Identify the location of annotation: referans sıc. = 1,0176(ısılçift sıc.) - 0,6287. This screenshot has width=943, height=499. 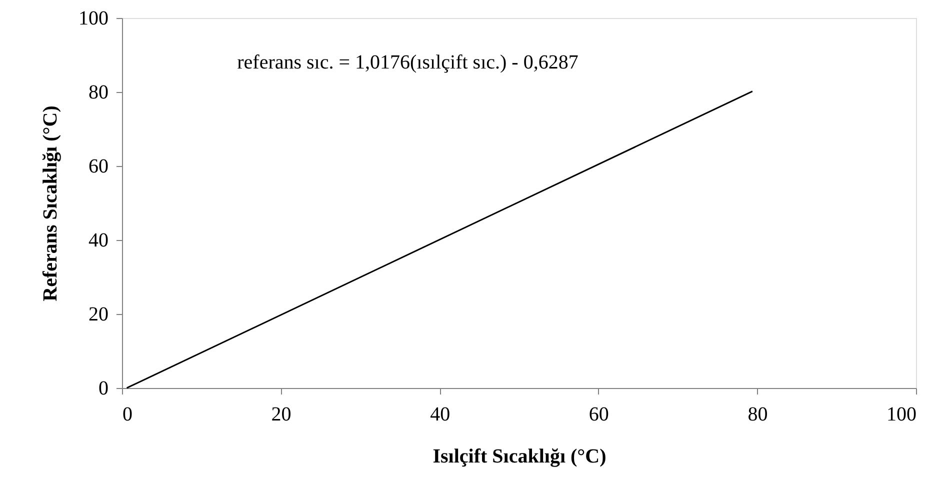
(407, 62).